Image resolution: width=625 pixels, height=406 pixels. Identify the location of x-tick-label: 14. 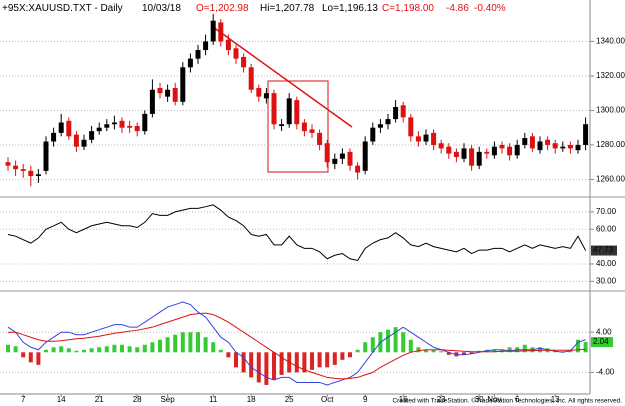
(61, 399).